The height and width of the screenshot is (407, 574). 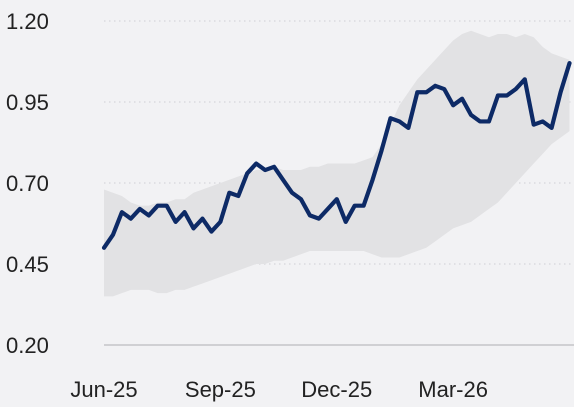 What do you see at coordinates (27, 21) in the screenshot?
I see `y-tick-label: 1.20` at bounding box center [27, 21].